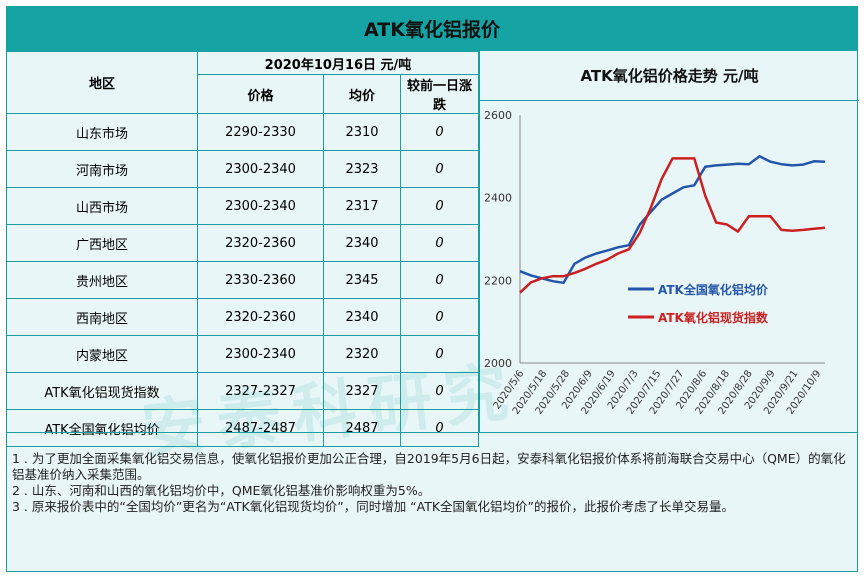 The image size is (864, 578). I want to click on y-tick-label: 2200, so click(498, 280).